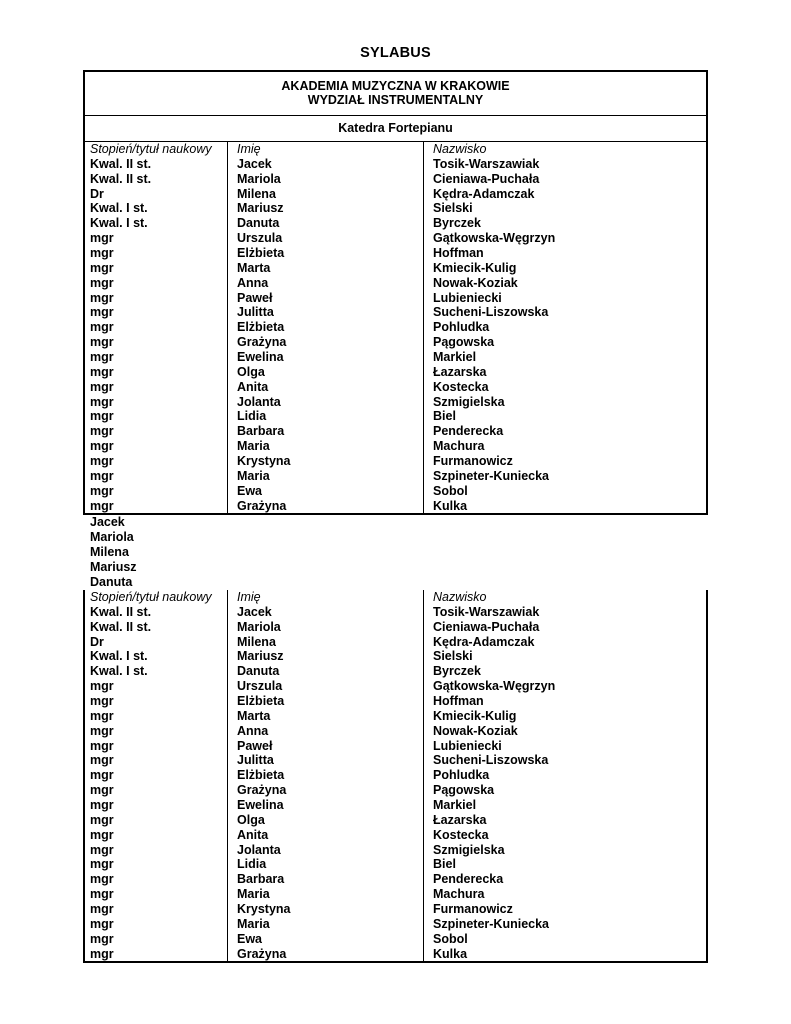 Image resolution: width=791 pixels, height=1024 pixels. I want to click on table-row: mgr Anna Nowak-Koziak, so click(395, 731).